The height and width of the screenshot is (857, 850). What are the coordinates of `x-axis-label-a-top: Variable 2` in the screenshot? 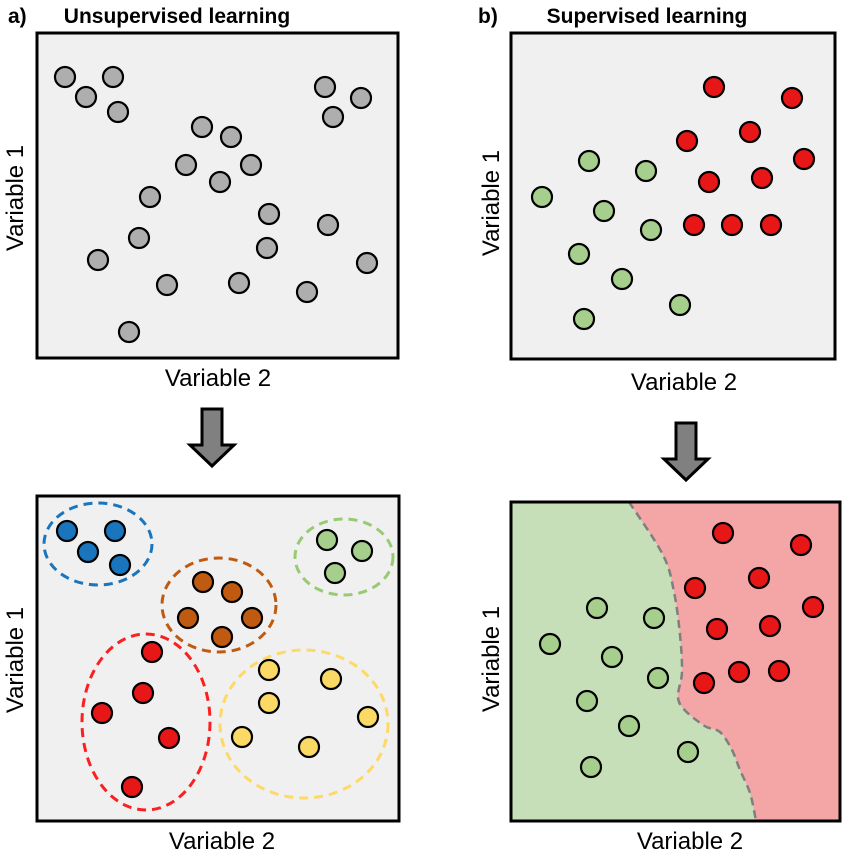 It's located at (218, 378).